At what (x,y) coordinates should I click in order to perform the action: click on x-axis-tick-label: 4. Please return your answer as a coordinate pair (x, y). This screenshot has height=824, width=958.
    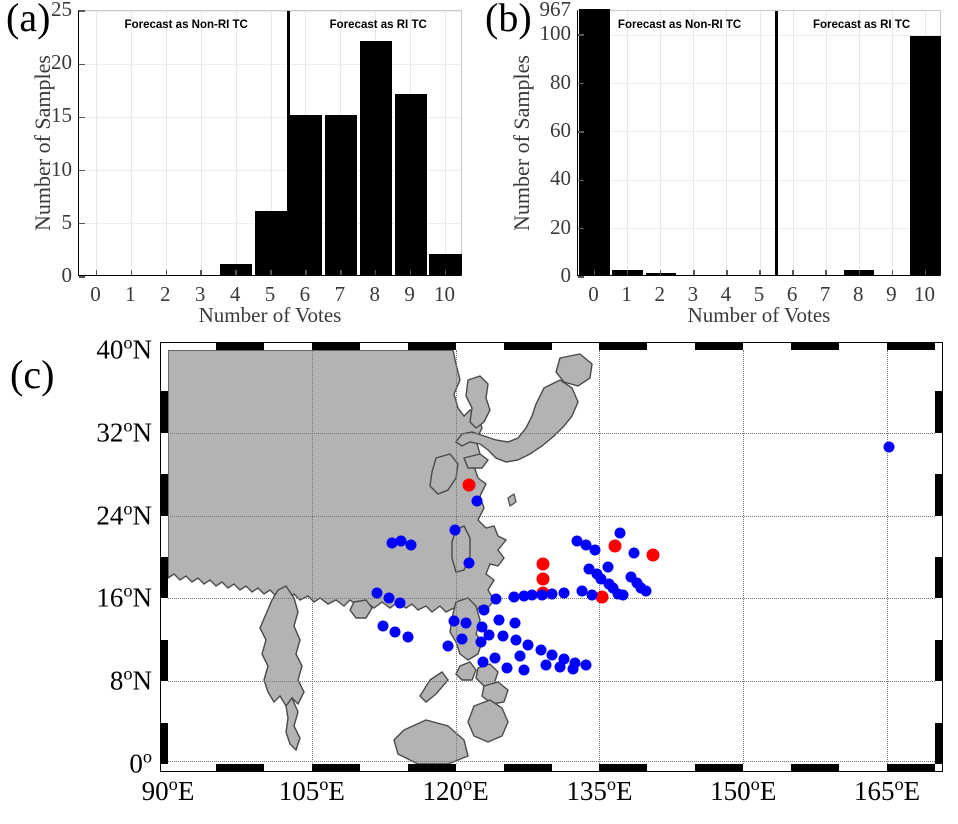
    Looking at the image, I should click on (726, 294).